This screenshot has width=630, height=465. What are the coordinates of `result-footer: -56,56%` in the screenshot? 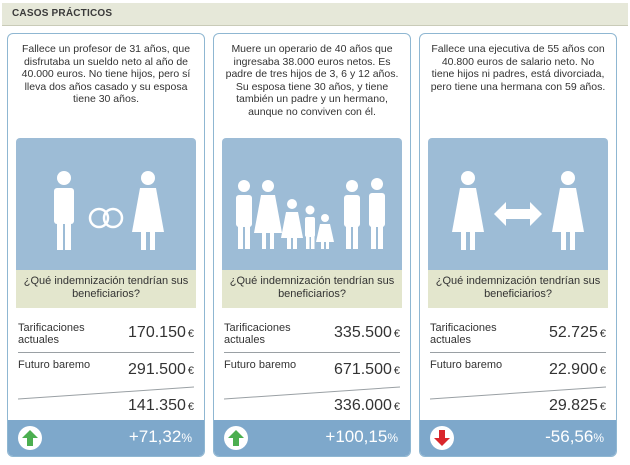 It's located at (518, 438).